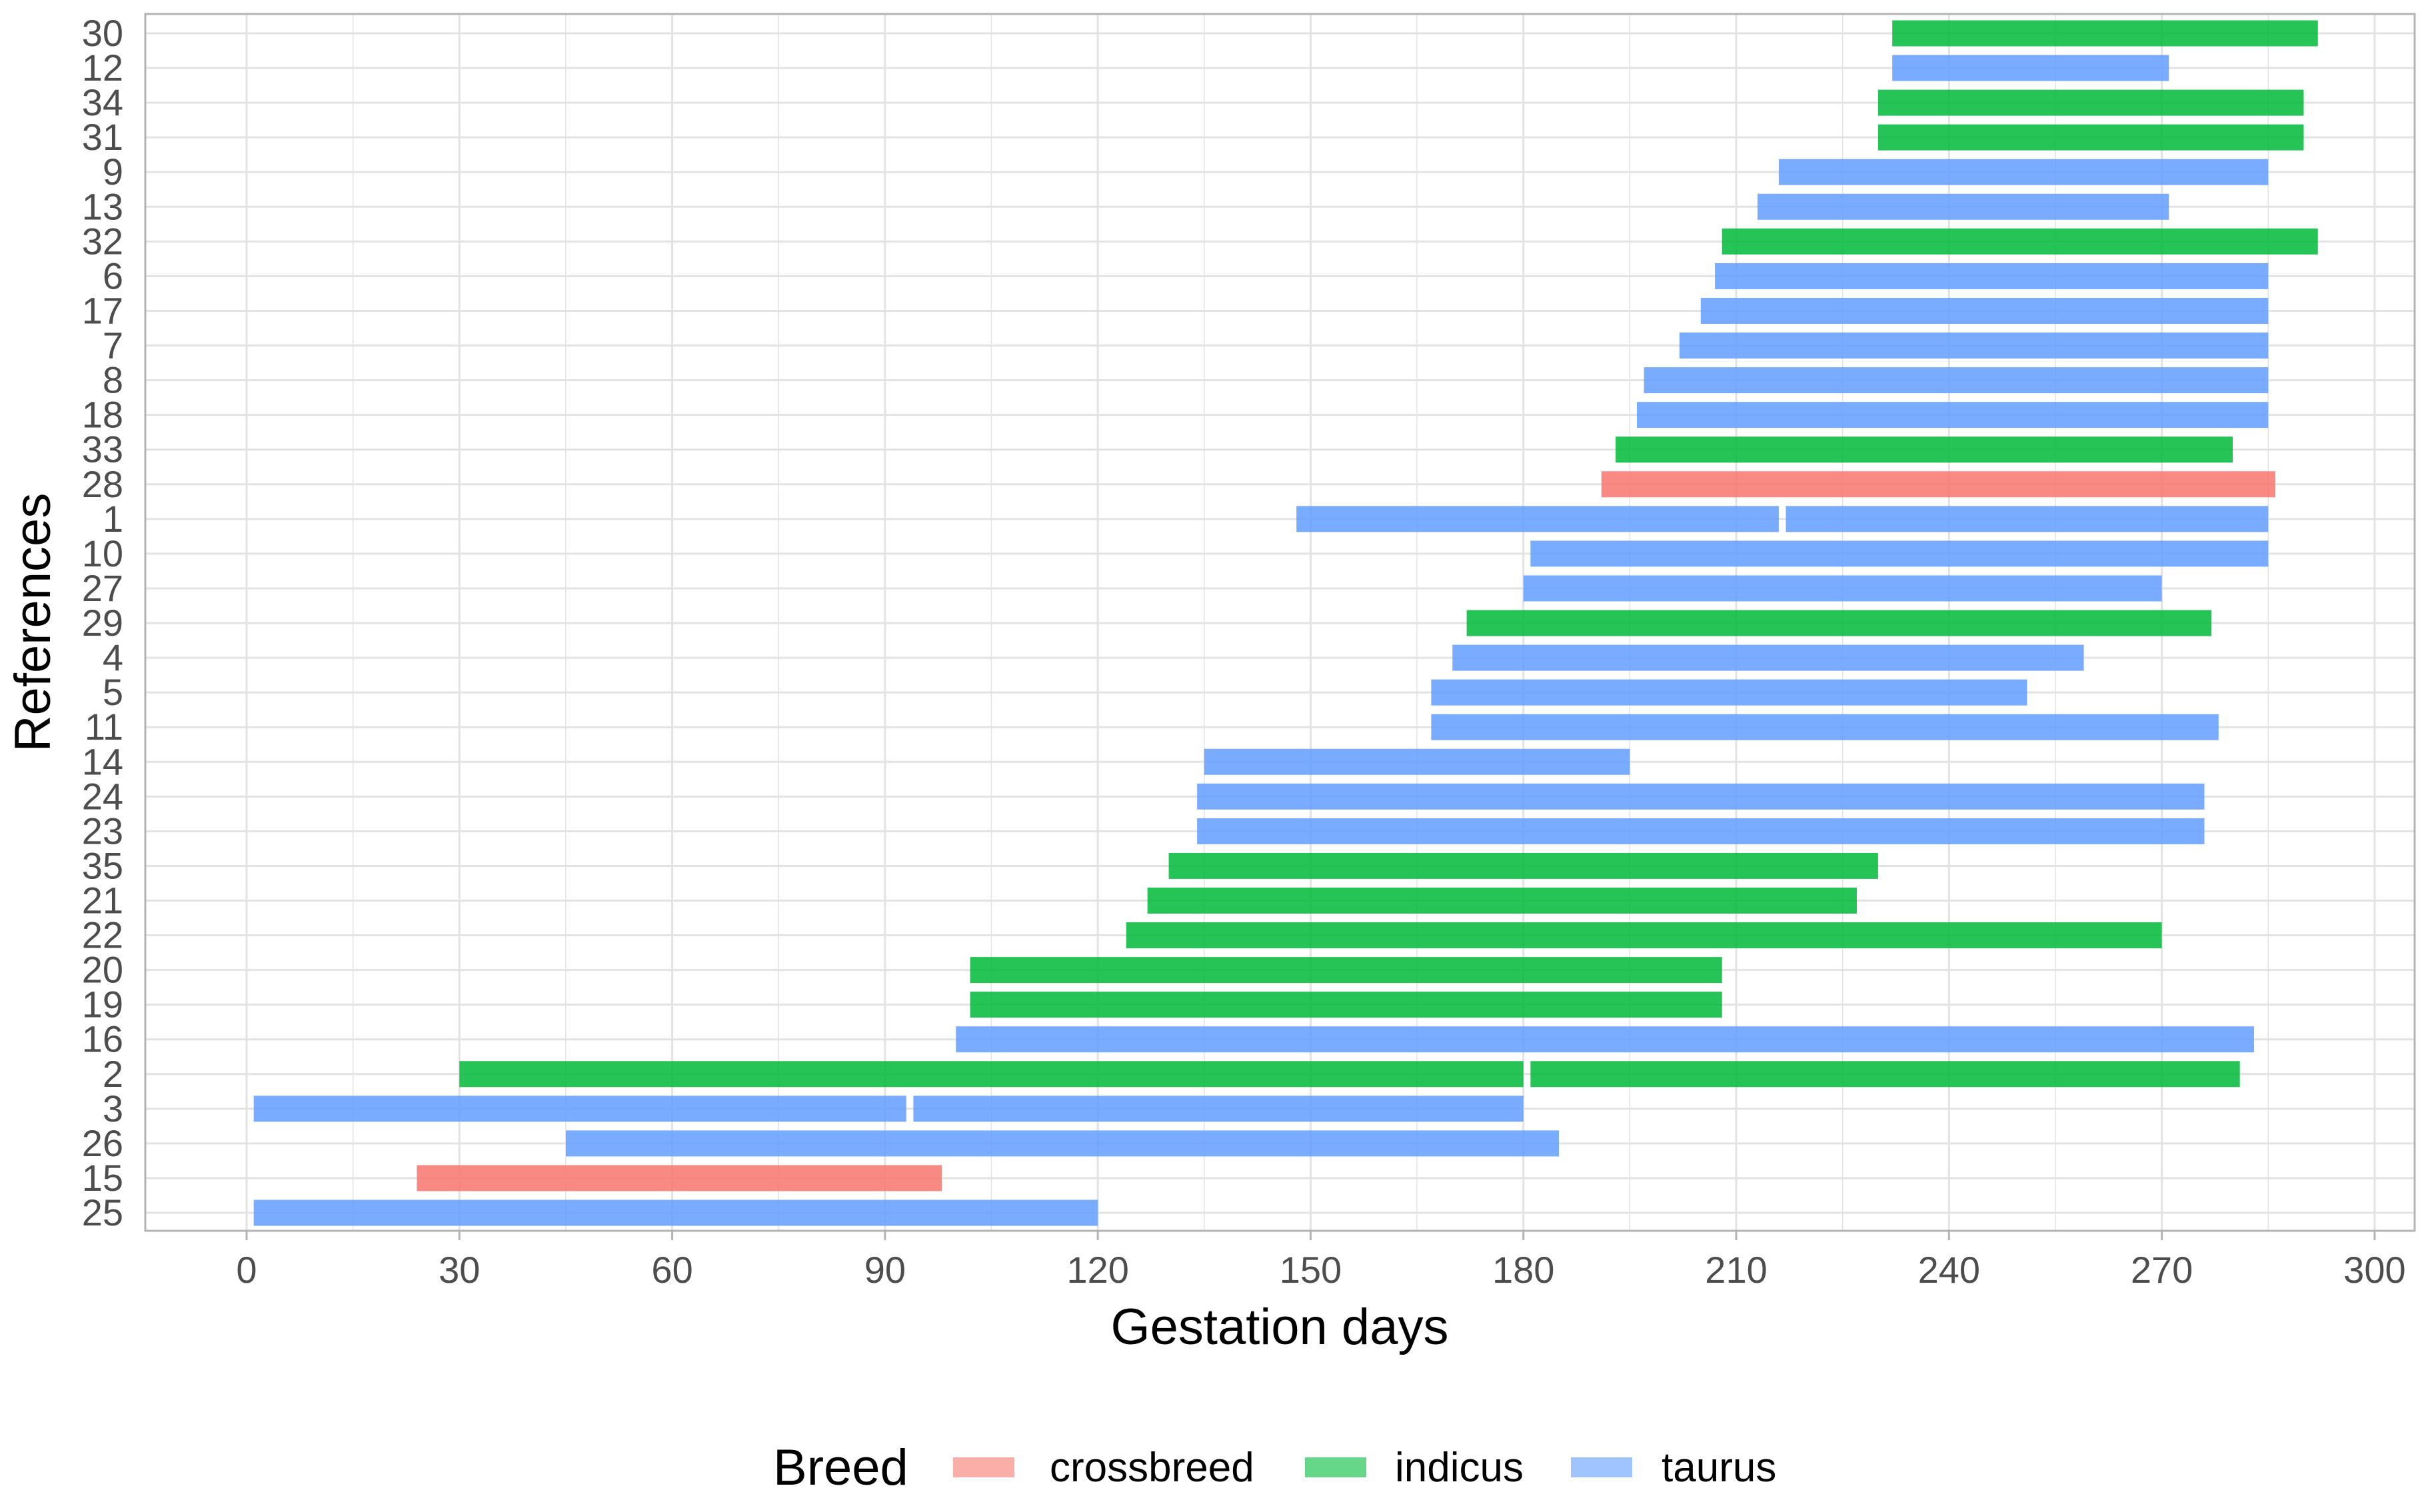 Image resolution: width=2426 pixels, height=1512 pixels. I want to click on x-tick-label: 0, so click(246, 1270).